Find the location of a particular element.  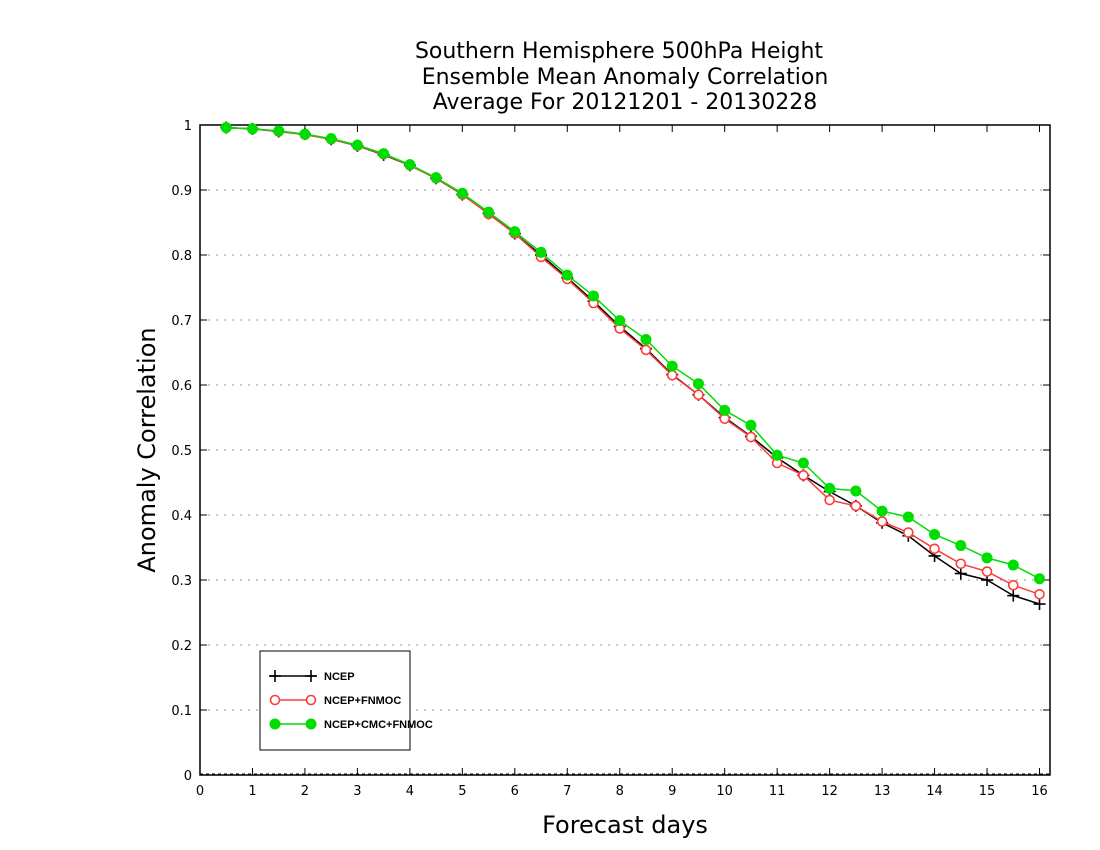

x-tick-label: 11 is located at coordinates (777, 791).